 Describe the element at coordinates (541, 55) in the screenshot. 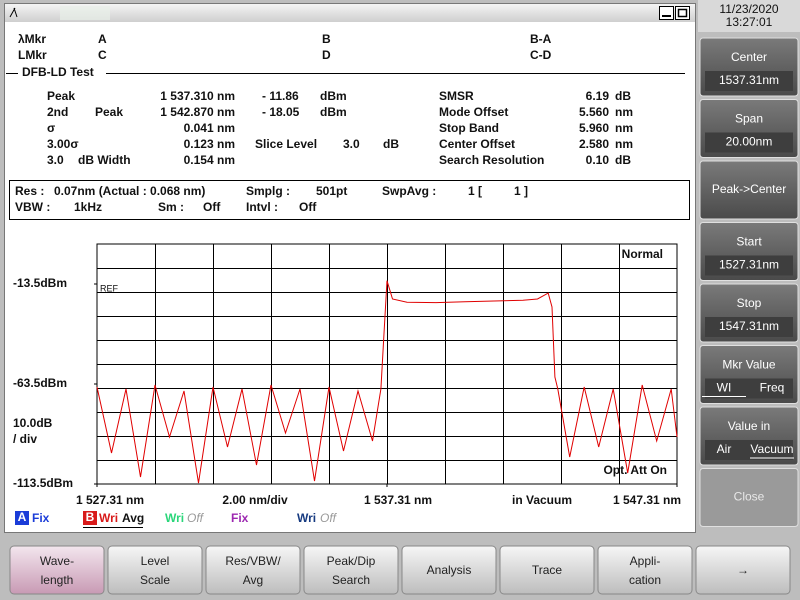

I see `marker: C-D` at that location.